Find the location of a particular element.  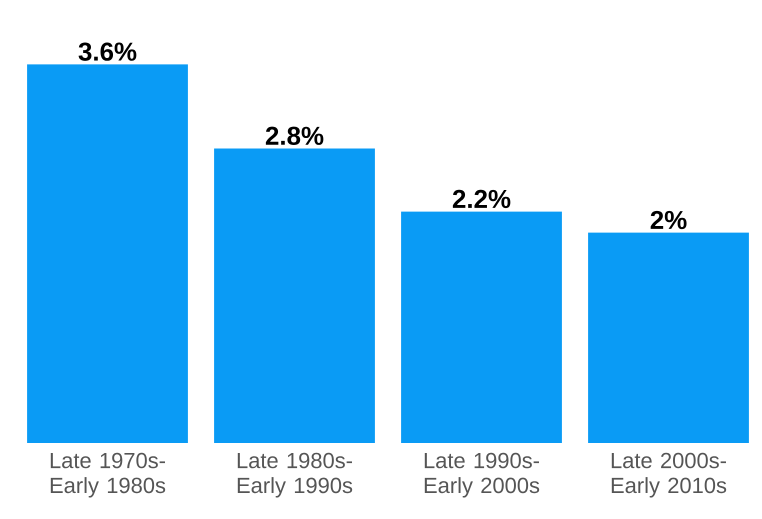

x-tick-label: Late 1990s-Early 2000s is located at coordinates (482, 475).